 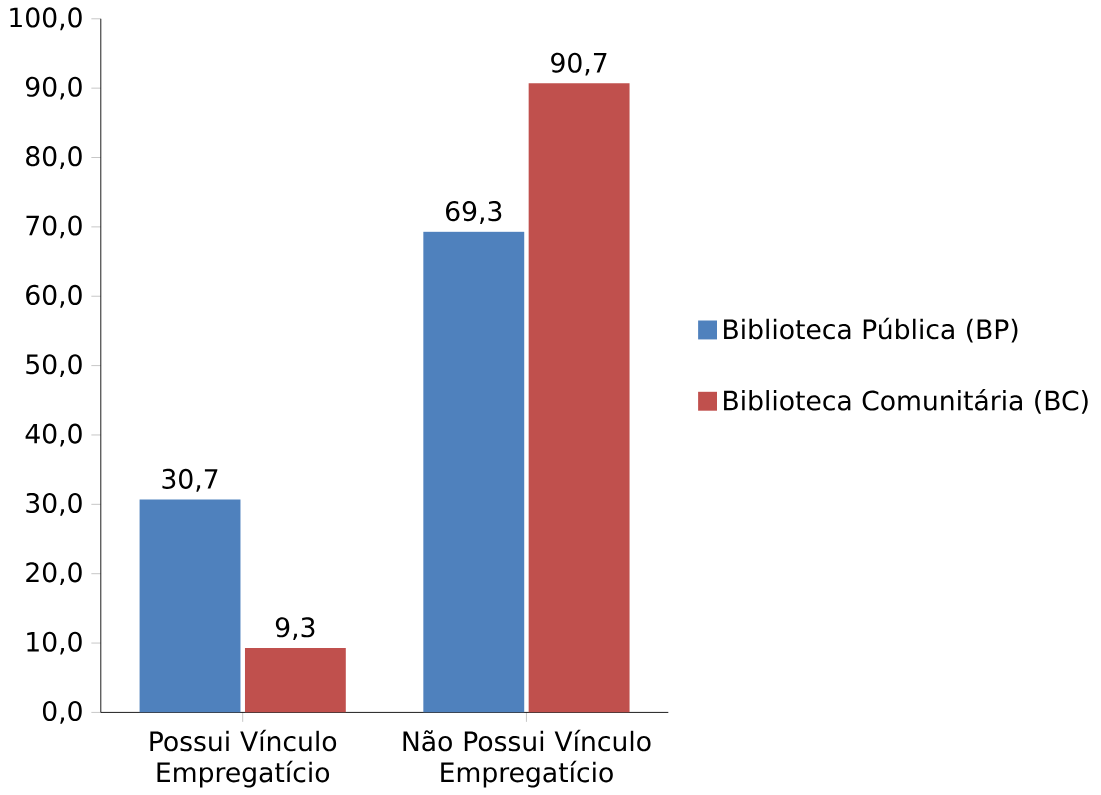 What do you see at coordinates (54, 366) in the screenshot?
I see `y-tick-label: 50,0` at bounding box center [54, 366].